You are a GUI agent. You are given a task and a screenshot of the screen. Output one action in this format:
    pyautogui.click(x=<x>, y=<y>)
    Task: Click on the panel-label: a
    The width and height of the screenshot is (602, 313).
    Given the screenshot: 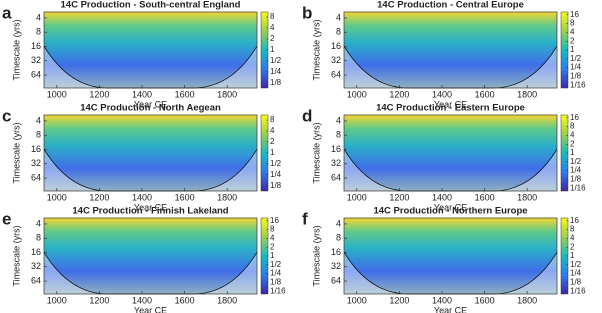 What is the action you would take?
    pyautogui.click(x=7, y=12)
    